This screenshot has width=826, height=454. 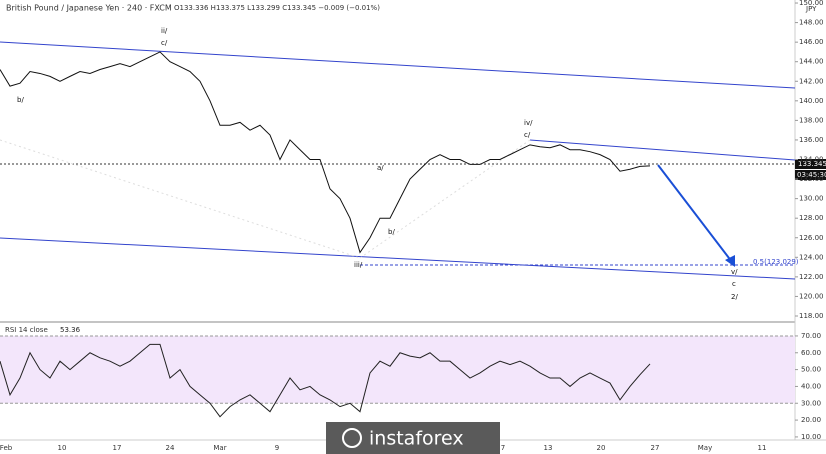 I want to click on wave-label: c, so click(x=734, y=284).